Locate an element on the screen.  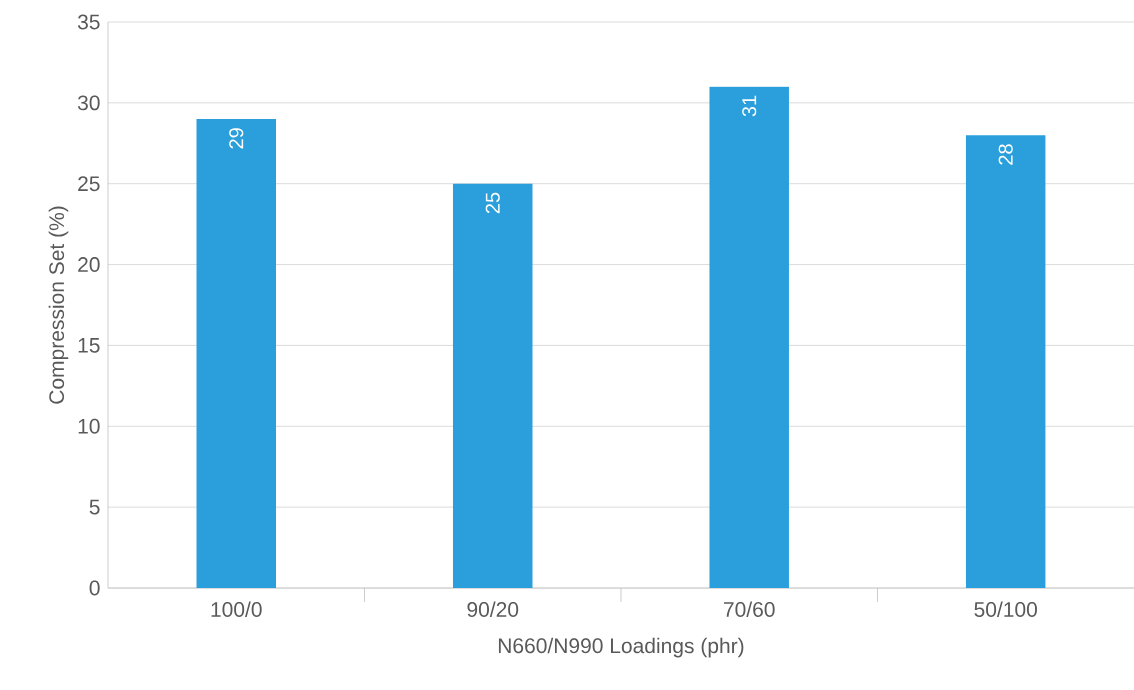
y-tick-label: 35 is located at coordinates (88, 22).